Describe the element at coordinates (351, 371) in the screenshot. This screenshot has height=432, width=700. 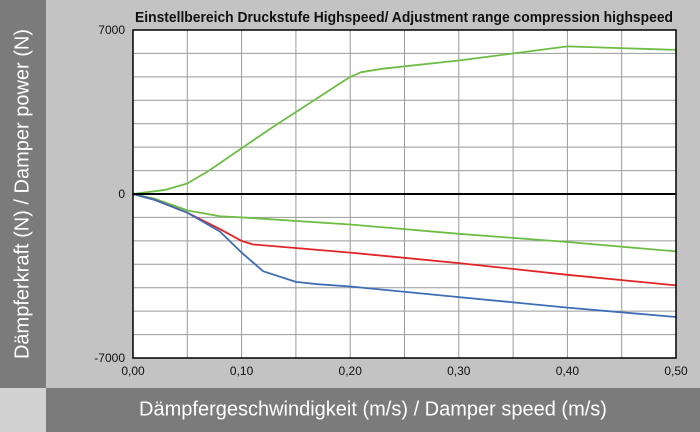
I see `x-tick-label: 0,20` at that location.